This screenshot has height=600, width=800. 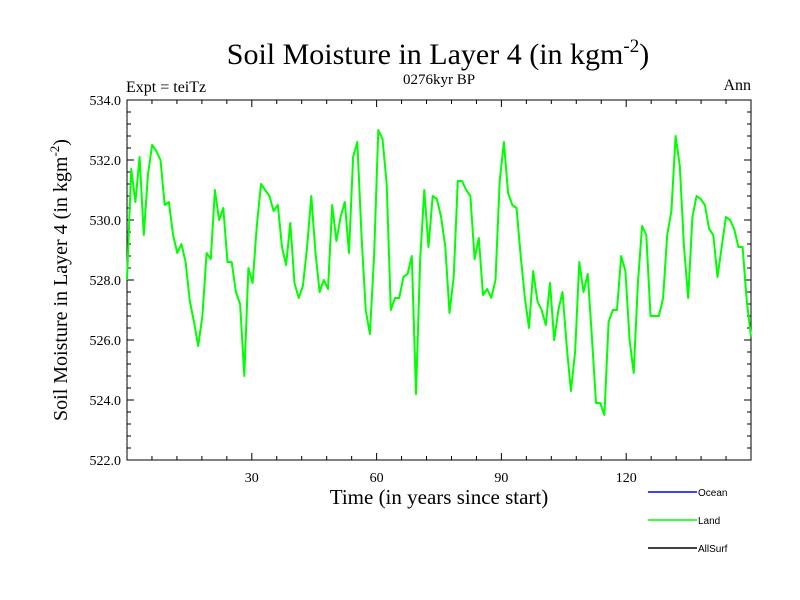 I want to click on subtitle-right: Ann, so click(x=737, y=85).